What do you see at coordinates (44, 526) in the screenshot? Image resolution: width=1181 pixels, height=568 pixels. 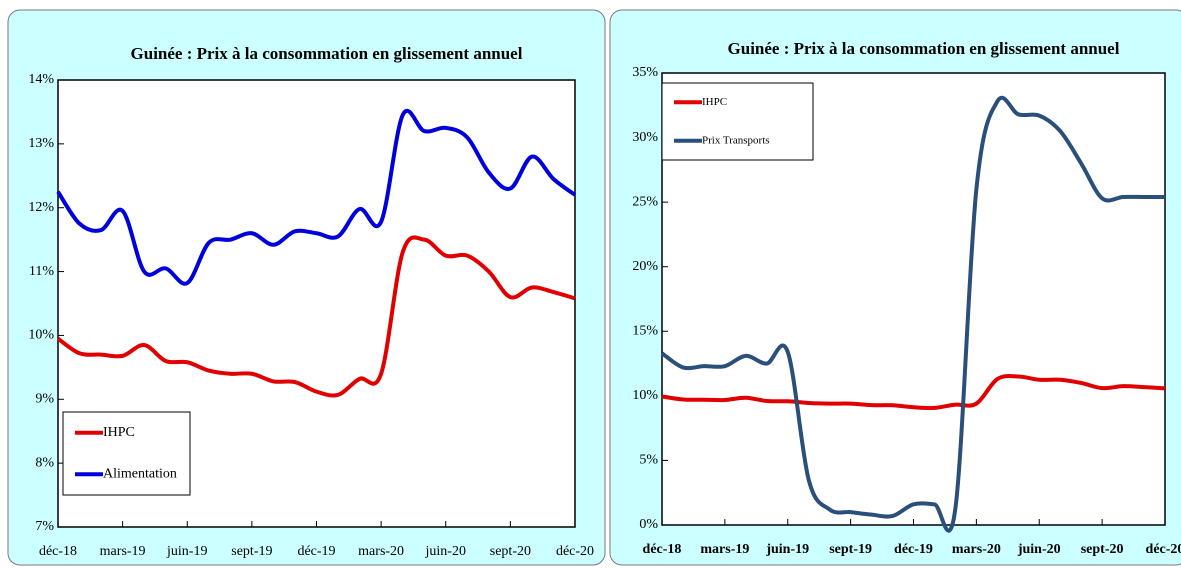 I see `y-tick-label: 7%` at bounding box center [44, 526].